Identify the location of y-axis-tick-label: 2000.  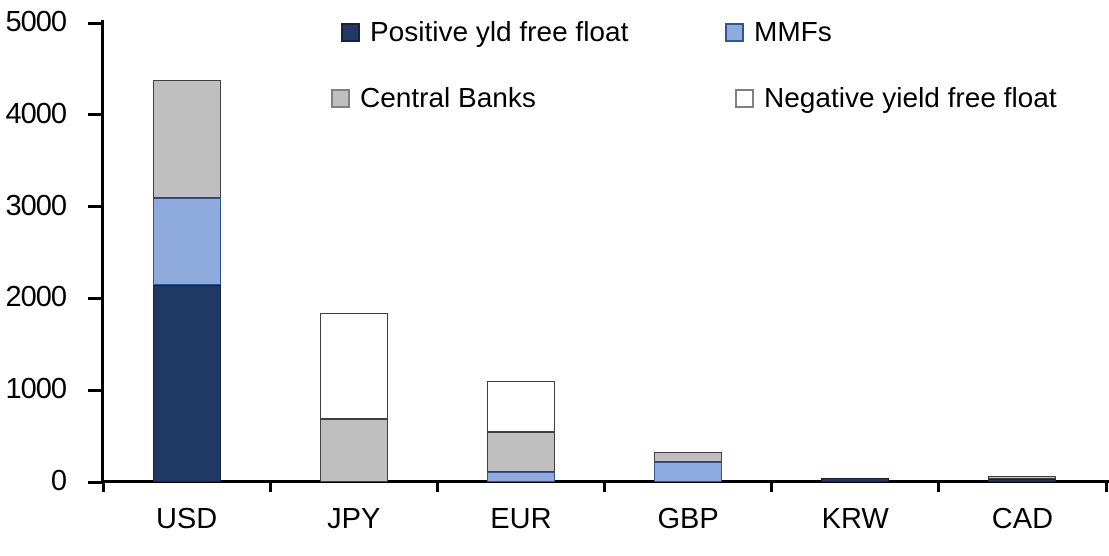
(36, 297).